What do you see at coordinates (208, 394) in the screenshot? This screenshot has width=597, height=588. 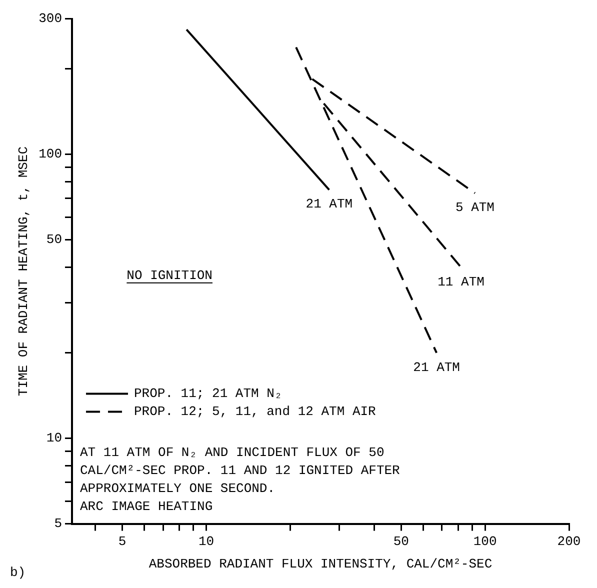 I see `legend-label: PROP. 11; 21 ATM N₂` at bounding box center [208, 394].